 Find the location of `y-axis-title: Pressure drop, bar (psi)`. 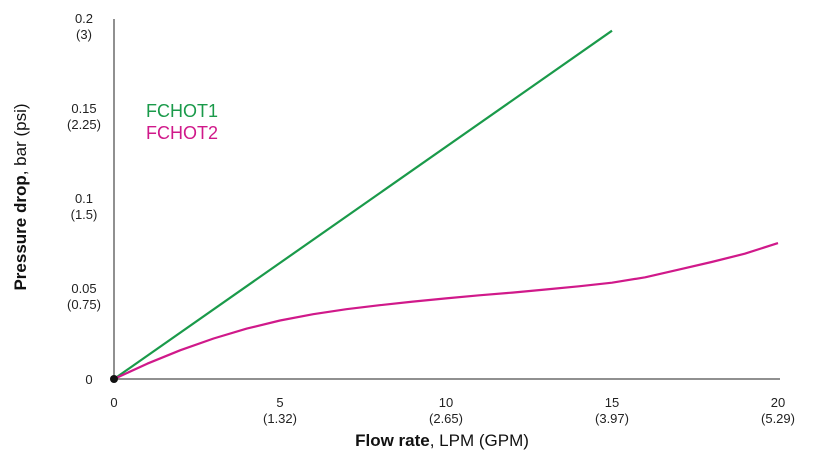

y-axis-title: Pressure drop, bar (psi) is located at coordinates (20, 196).